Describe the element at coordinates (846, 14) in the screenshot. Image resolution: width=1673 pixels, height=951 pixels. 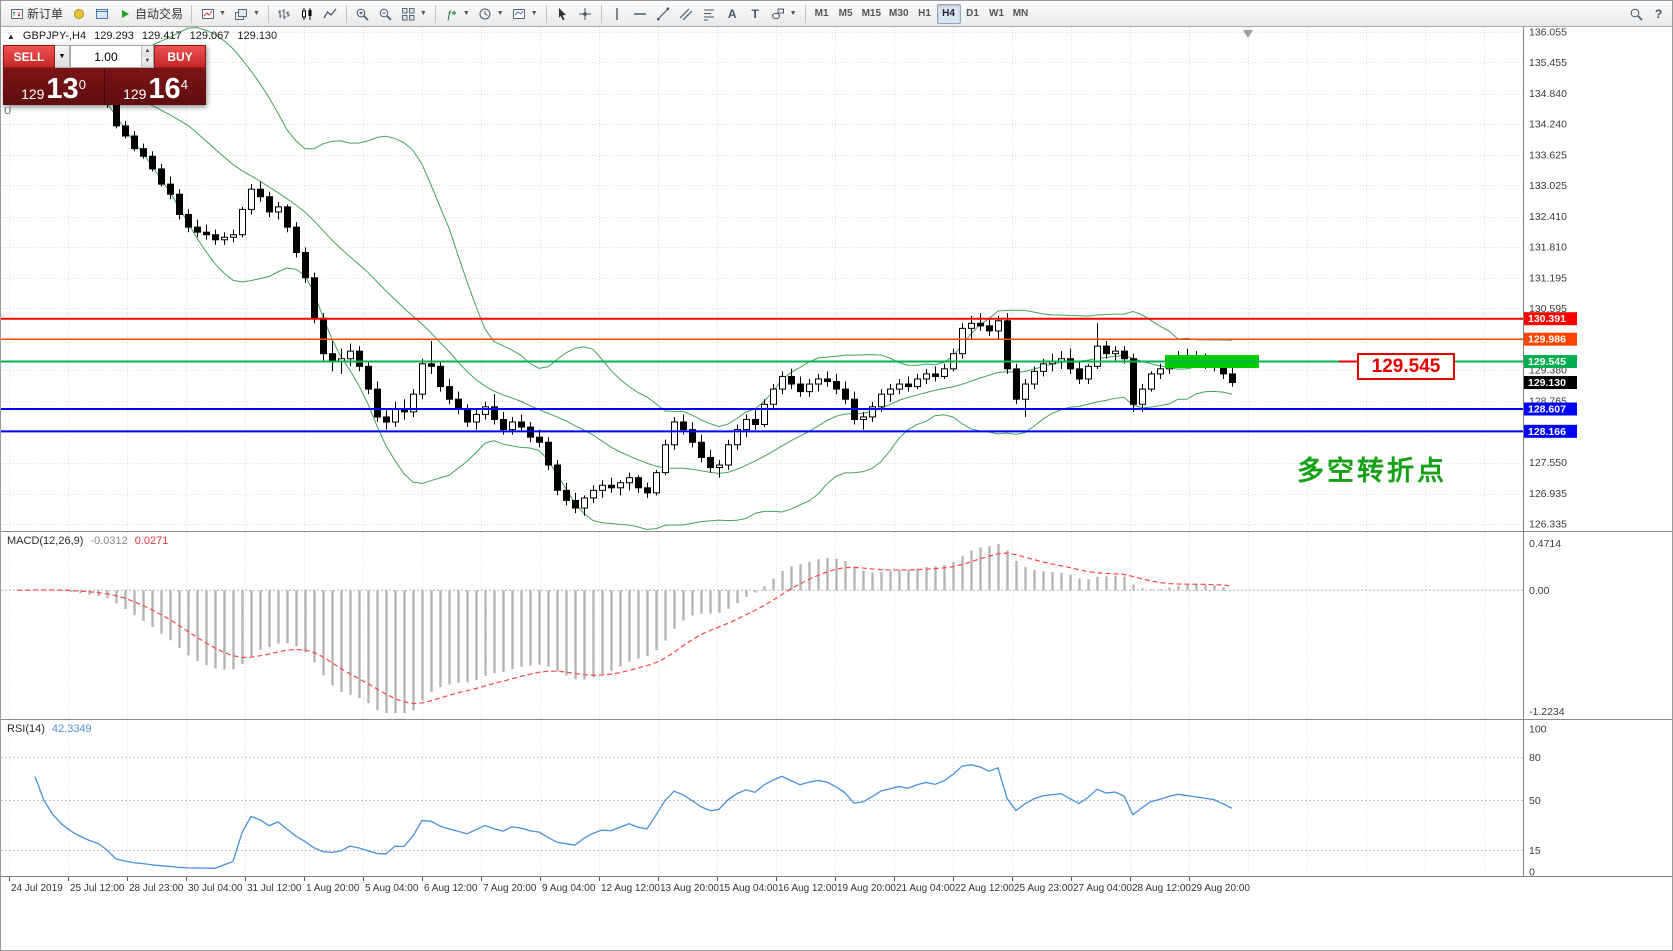
I see `timeframe-m5: M5` at that location.